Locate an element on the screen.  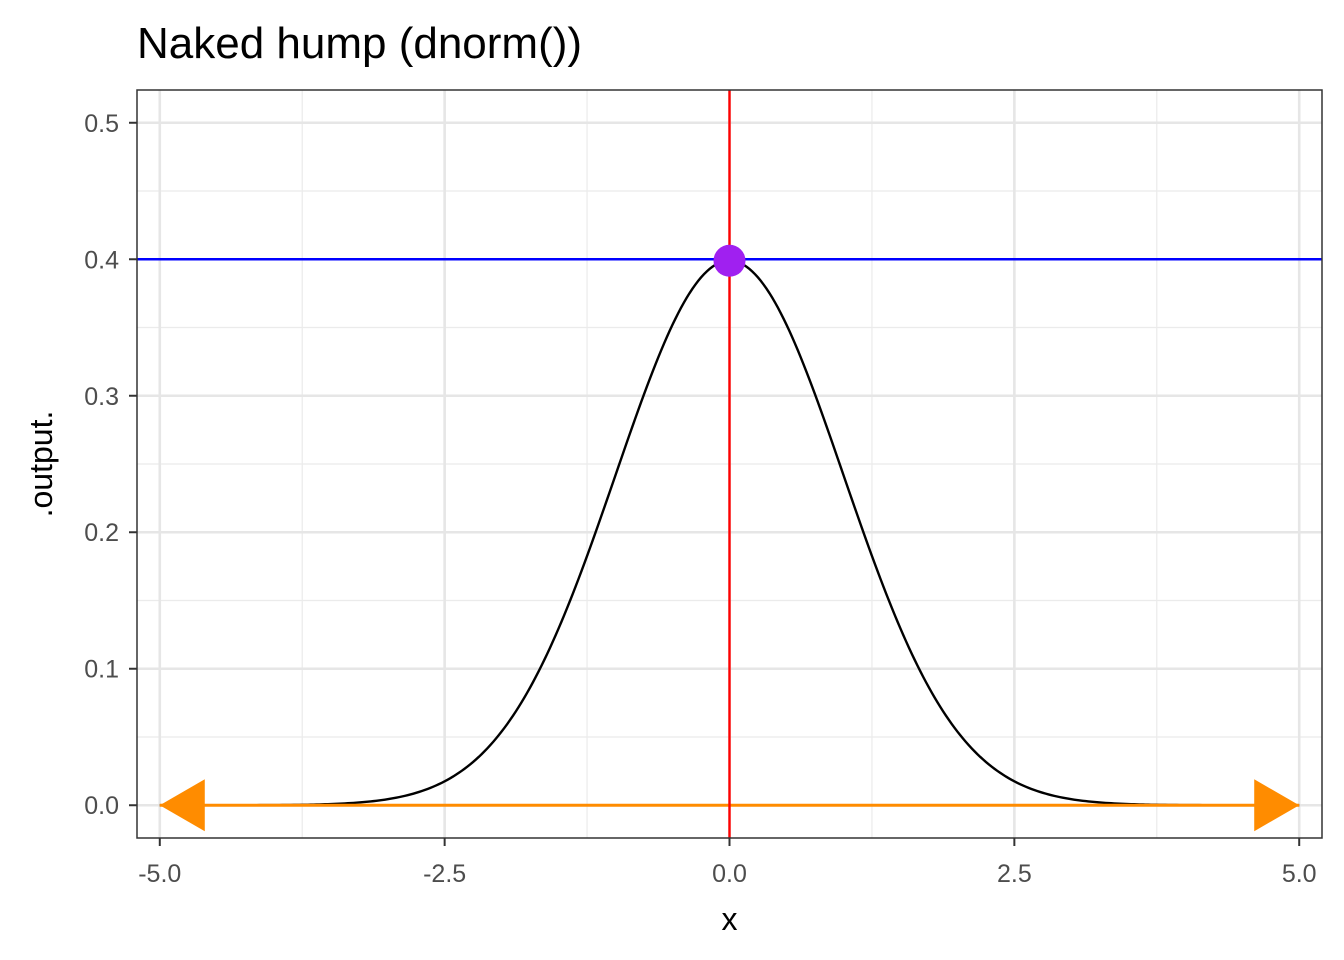
y-tick-label: 0.5 is located at coordinates (101, 124).